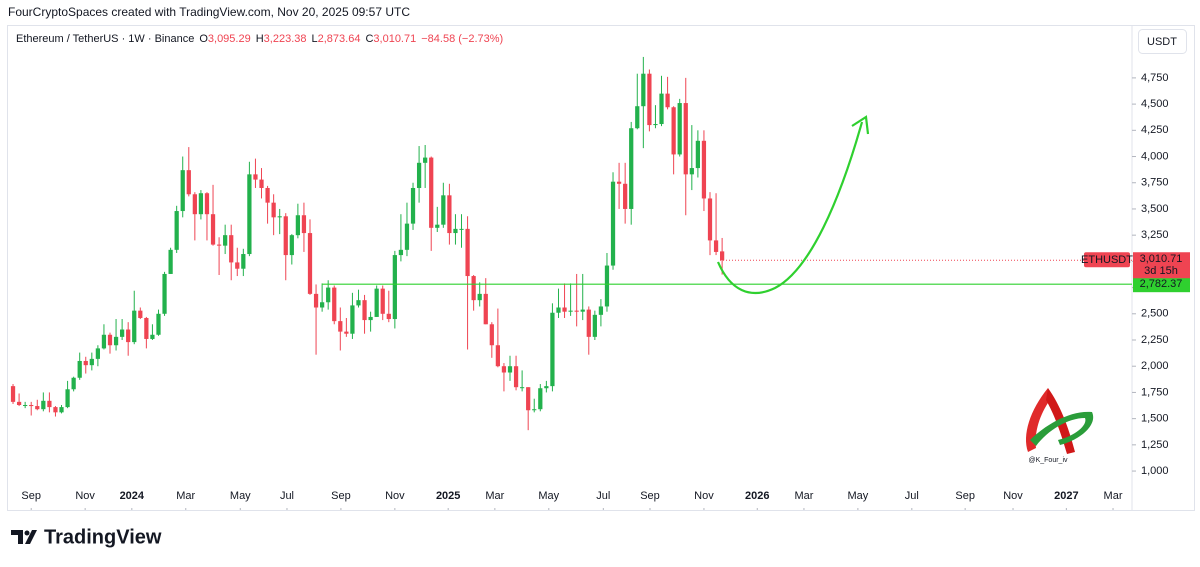 This screenshot has width=1200, height=567. What do you see at coordinates (229, 39) in the screenshot?
I see `legend-open: 3,095.29` at bounding box center [229, 39].